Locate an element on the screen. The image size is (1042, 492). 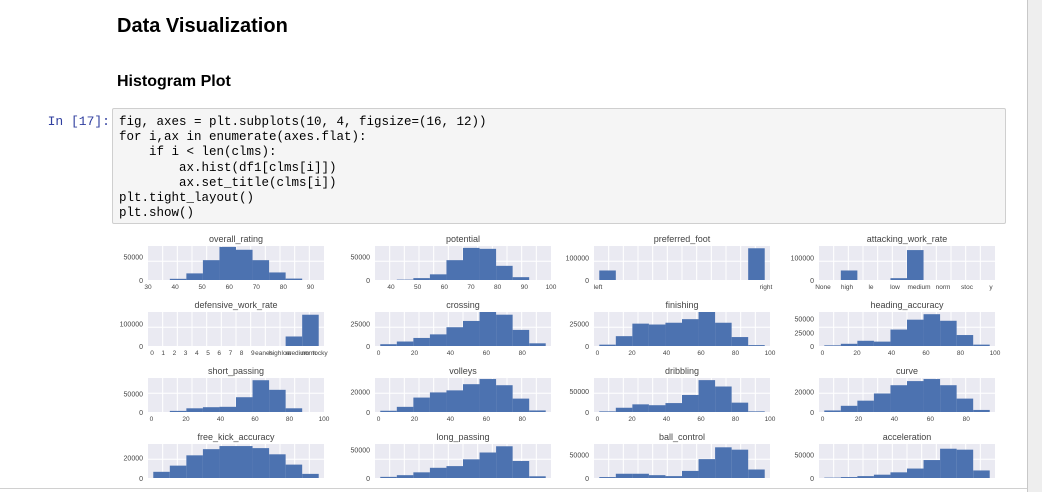
x-tick-label: None is located at coordinates (823, 287).